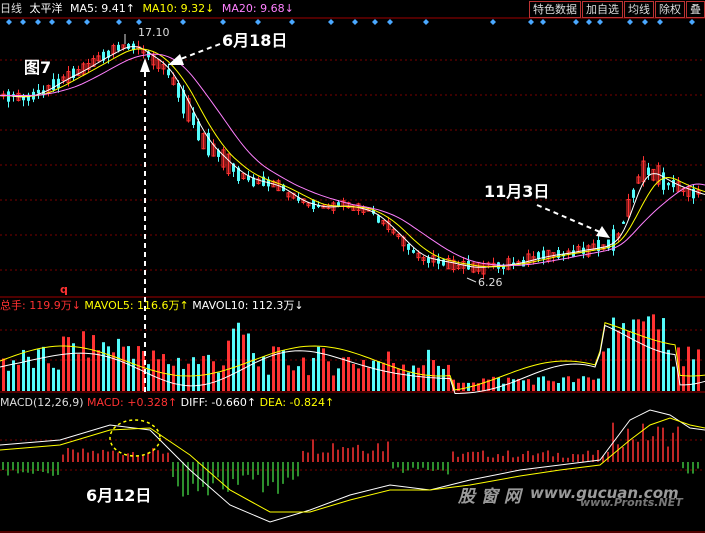  I want to click on period-label: 日线, so click(11, 8).